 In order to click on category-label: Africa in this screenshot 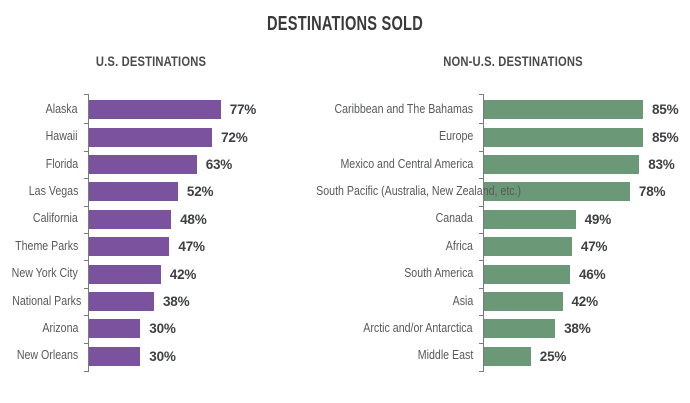, I will do `click(459, 245)`.